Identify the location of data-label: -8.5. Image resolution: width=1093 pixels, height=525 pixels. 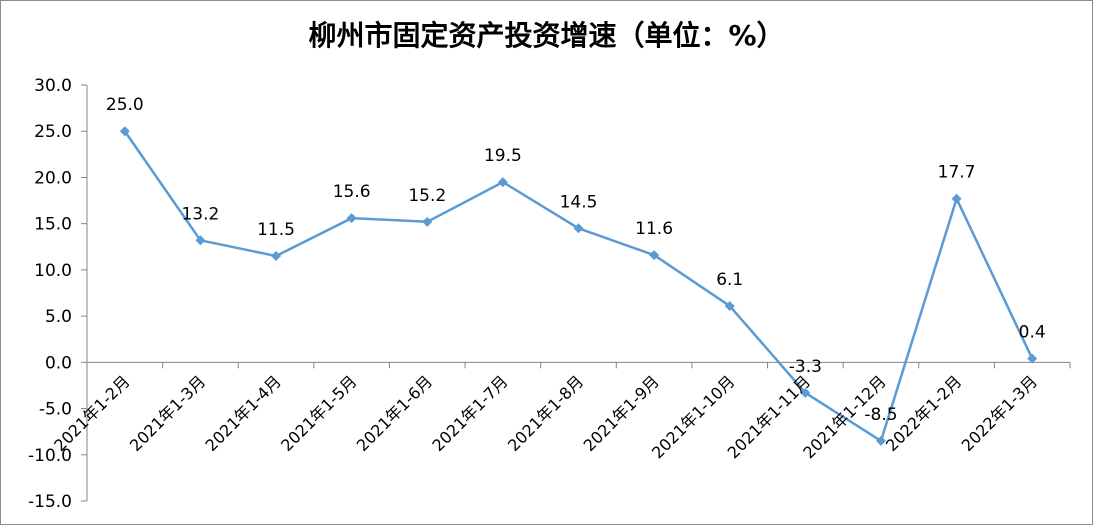
(880, 415).